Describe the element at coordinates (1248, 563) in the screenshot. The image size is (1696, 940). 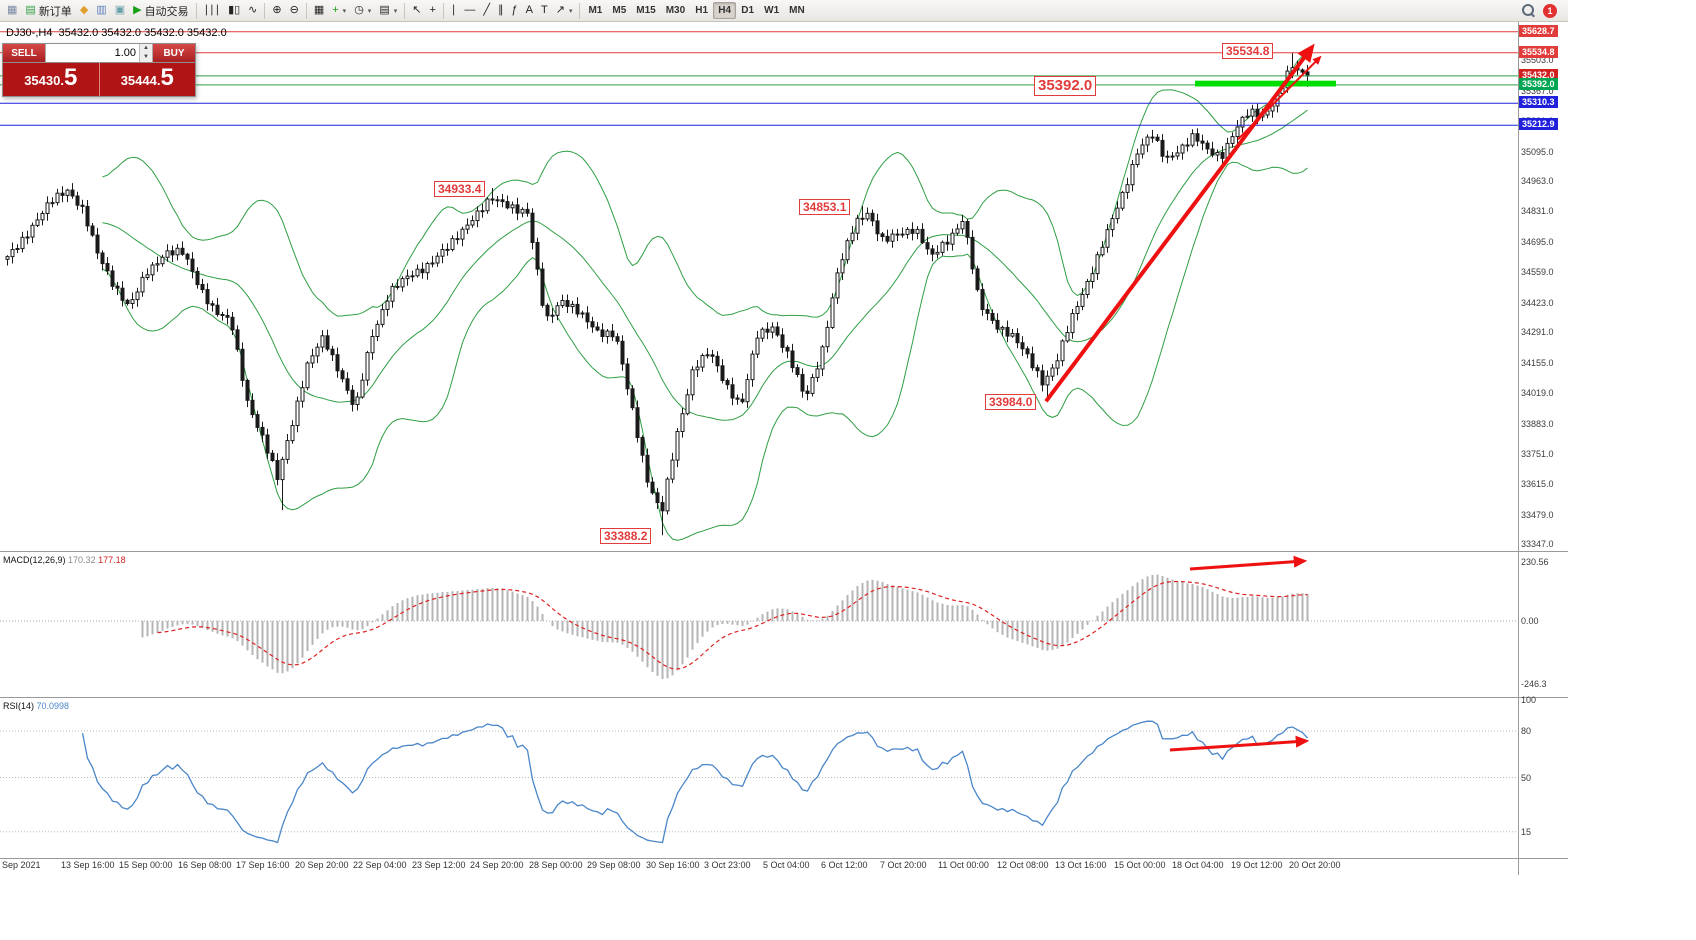
I see `macd-arrow` at that location.